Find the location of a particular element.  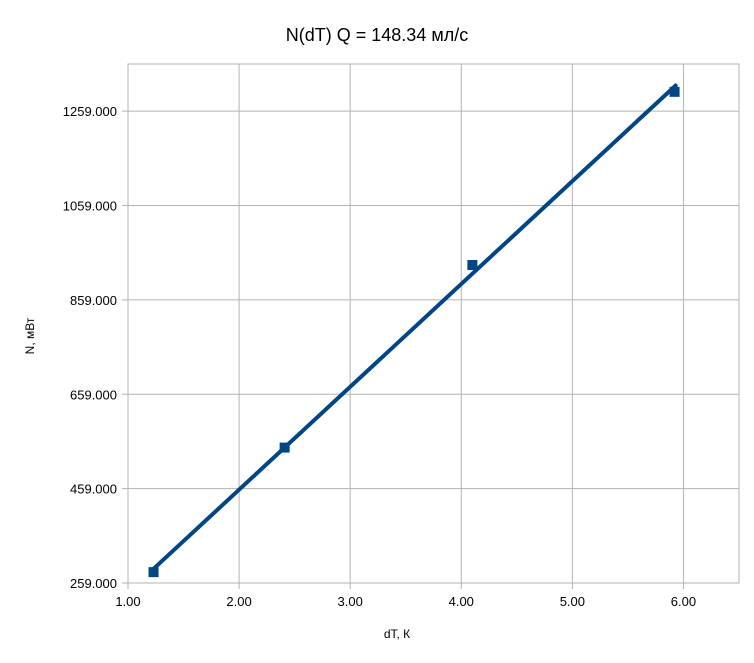

y-tick-label: 659.000 is located at coordinates (93, 394).